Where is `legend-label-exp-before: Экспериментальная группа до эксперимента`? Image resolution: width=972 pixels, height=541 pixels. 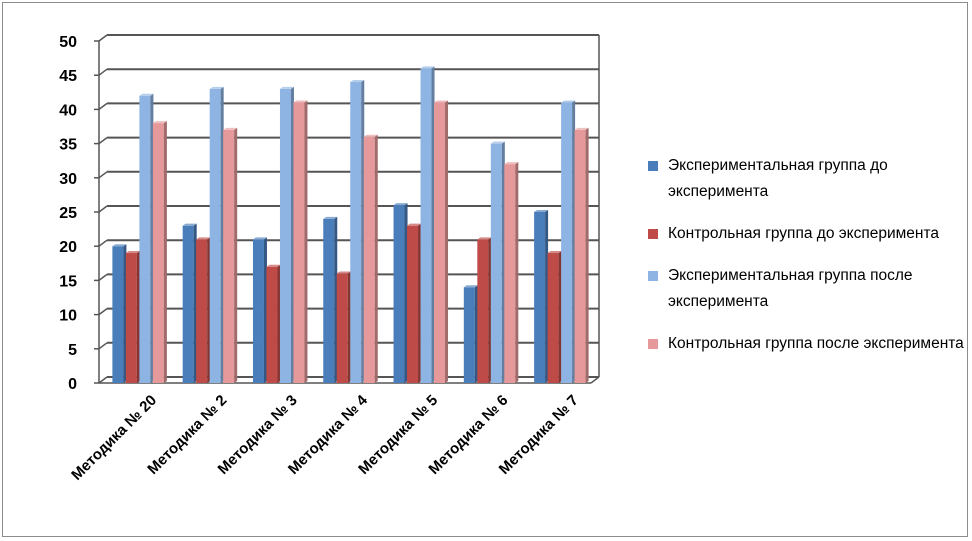
legend-label-exp-before: Экспериментальная группа до эксперимента is located at coordinates (778, 178).